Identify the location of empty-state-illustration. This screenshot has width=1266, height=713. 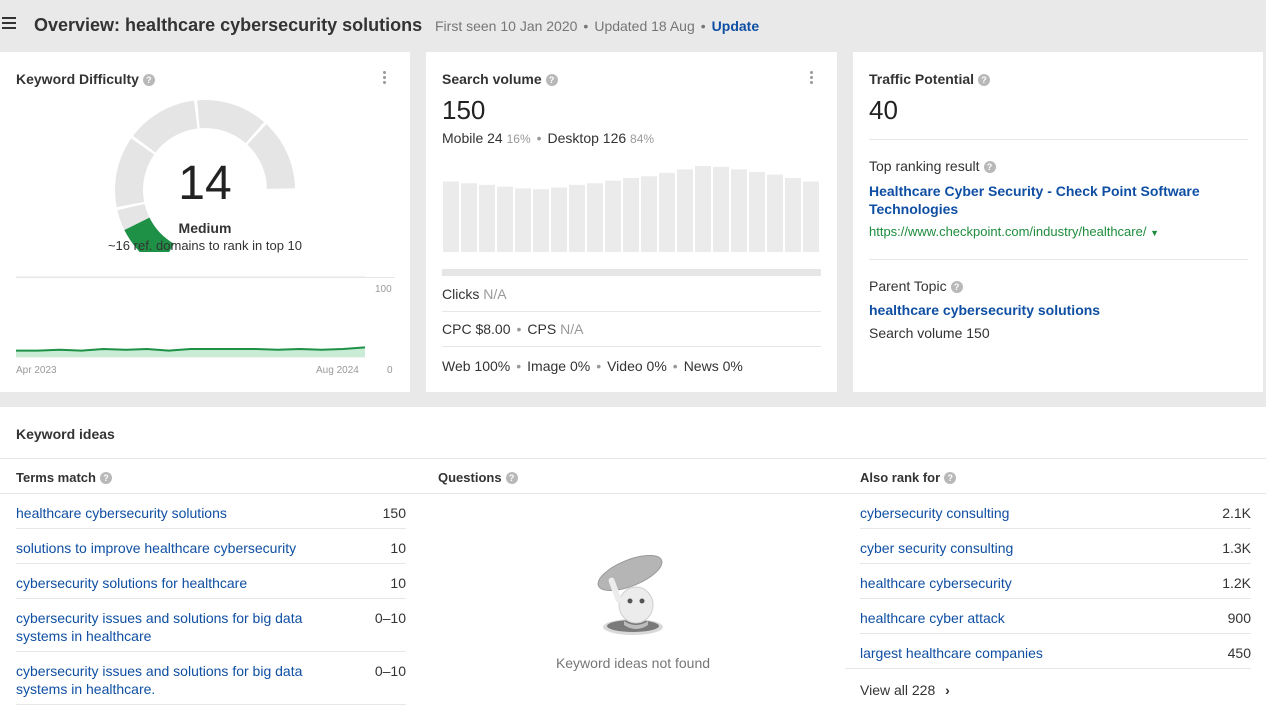
(630, 595).